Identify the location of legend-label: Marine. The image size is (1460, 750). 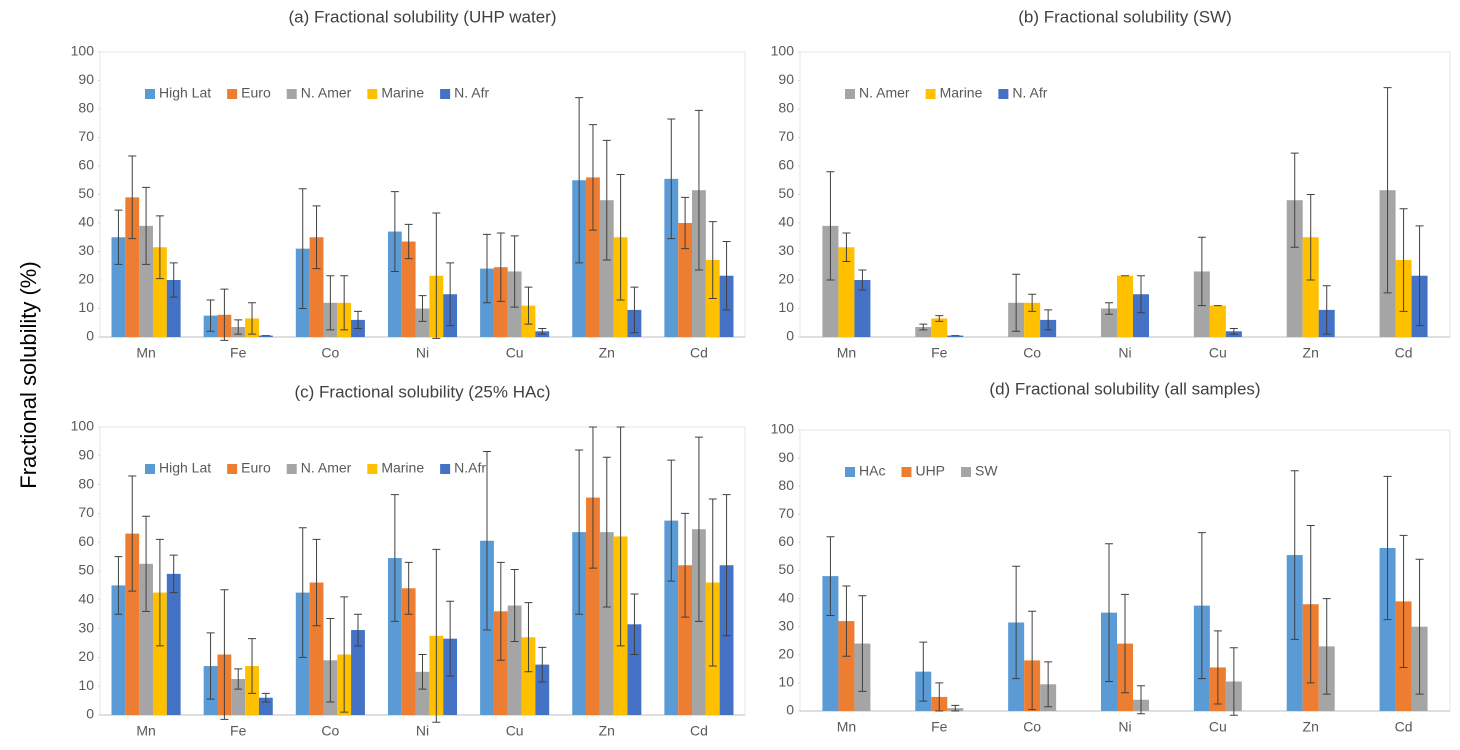
(402, 468).